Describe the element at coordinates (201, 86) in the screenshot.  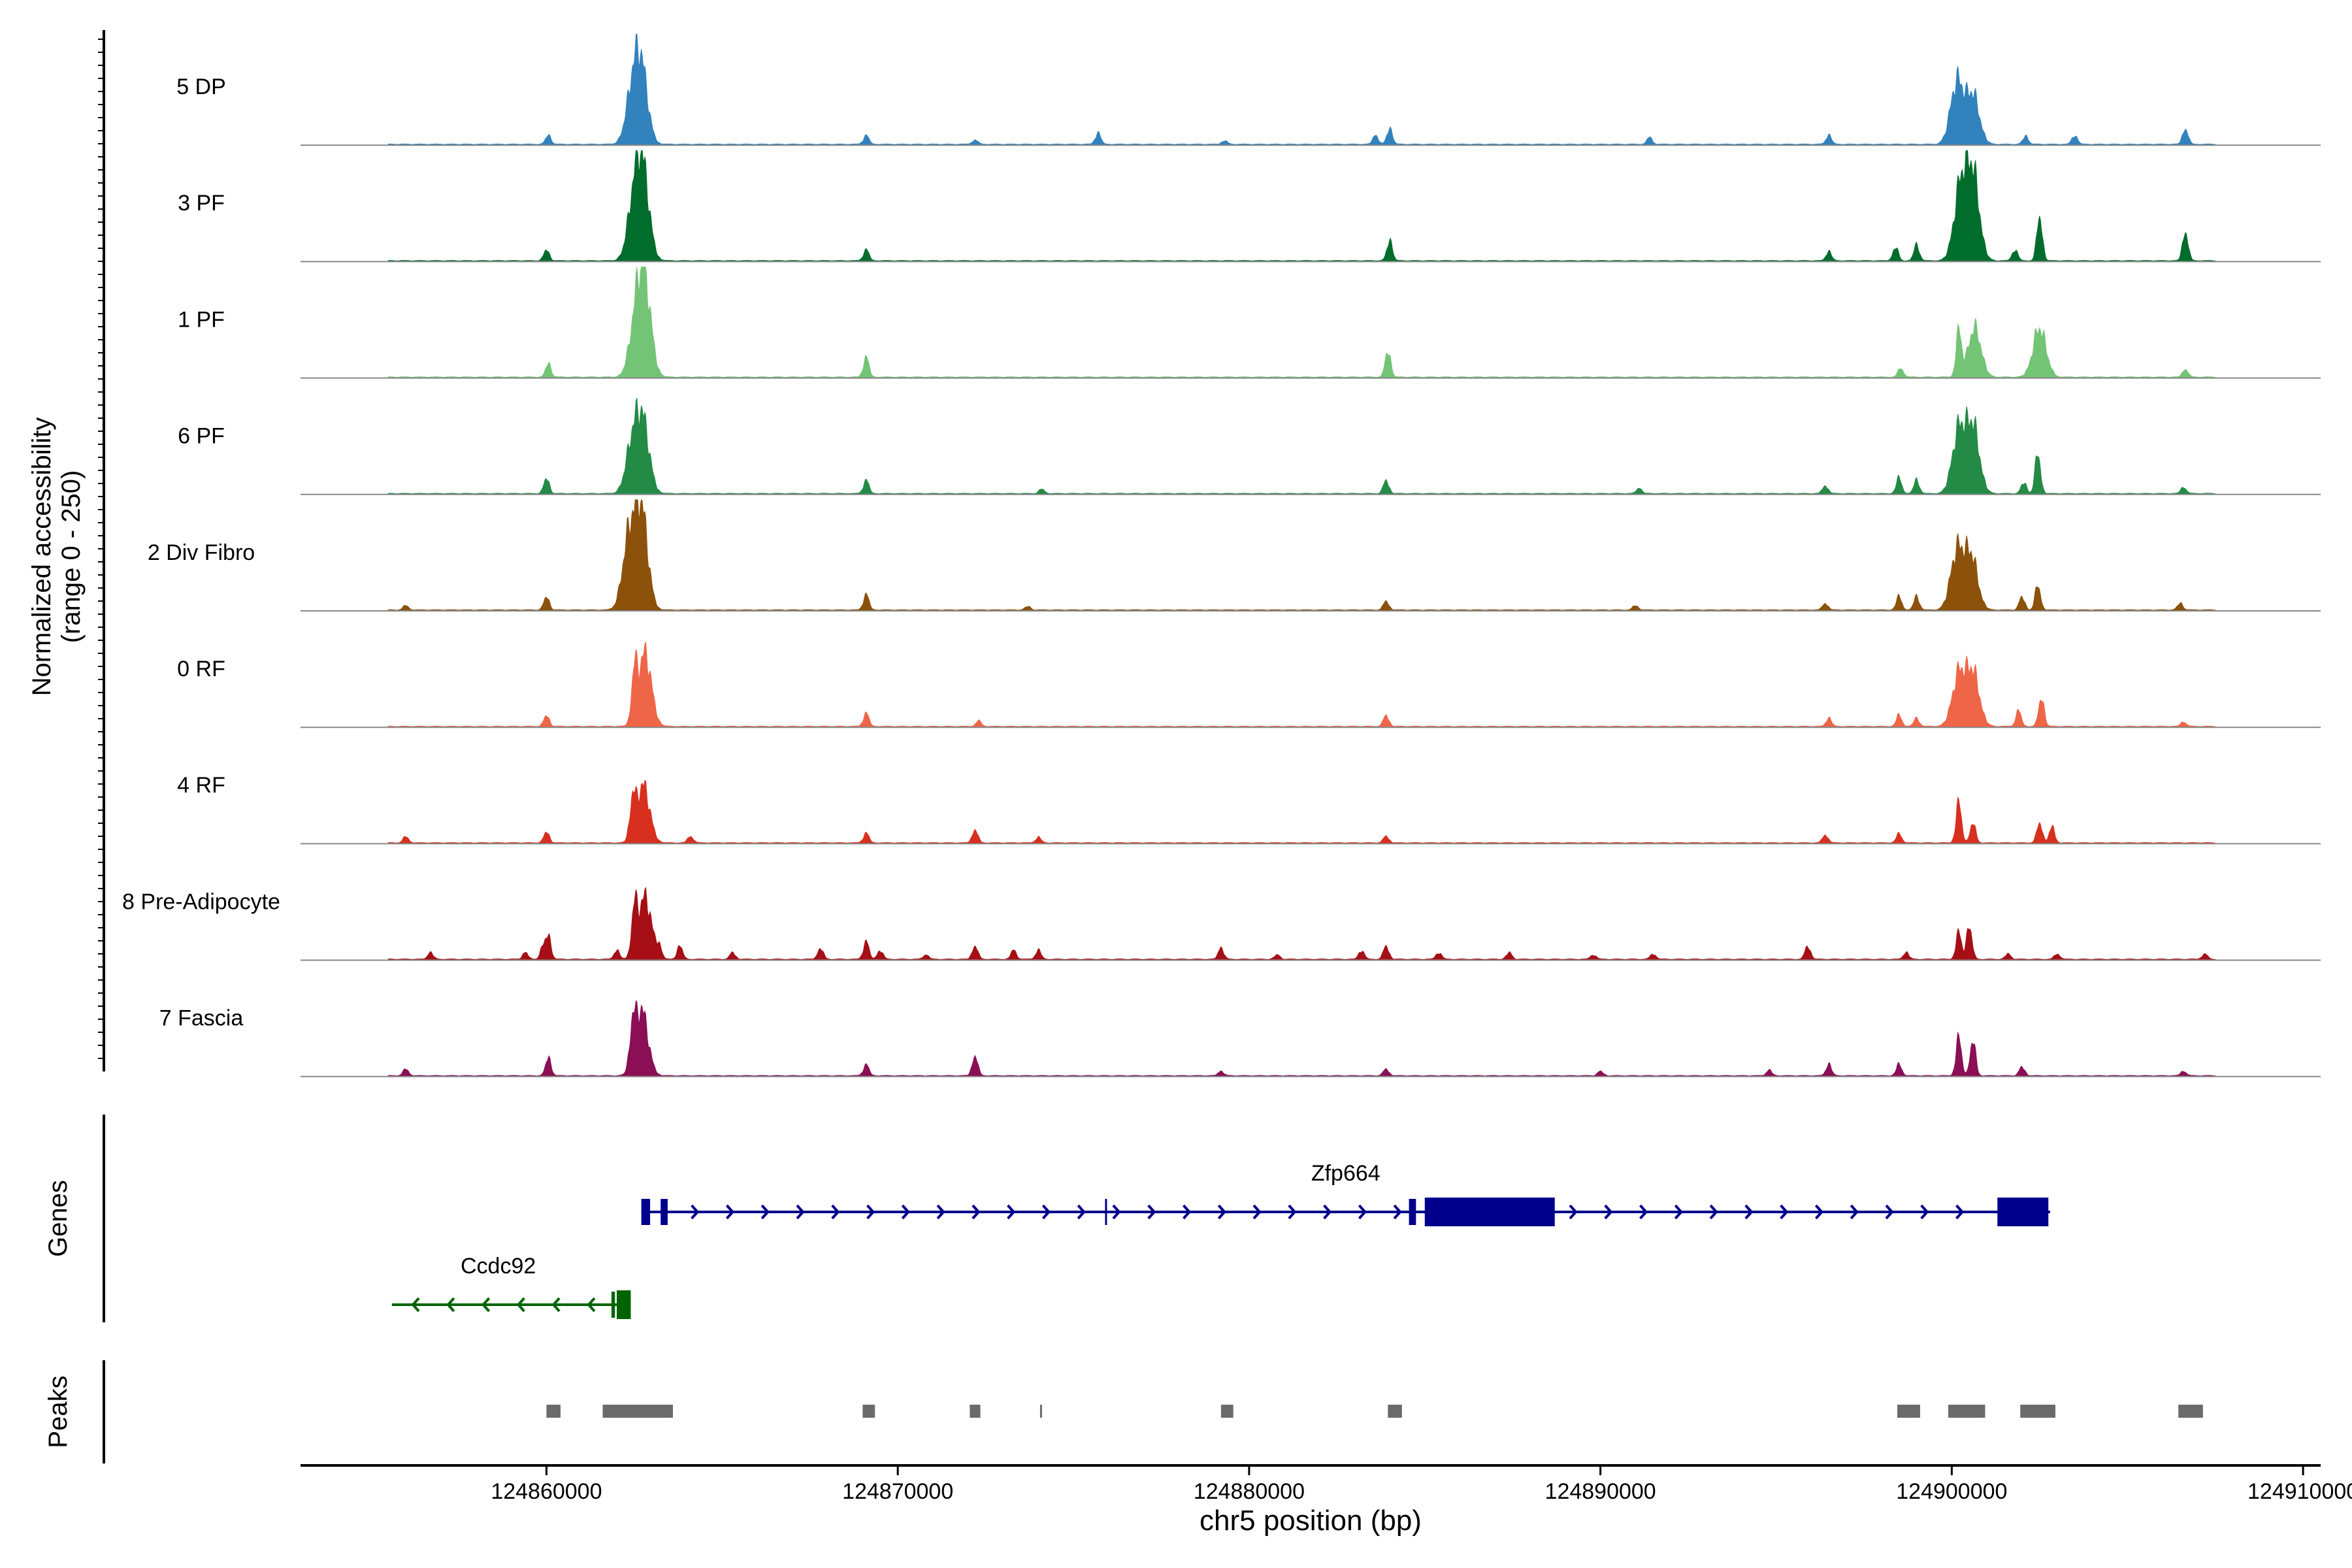
I see `track-label: 5 DP` at that location.